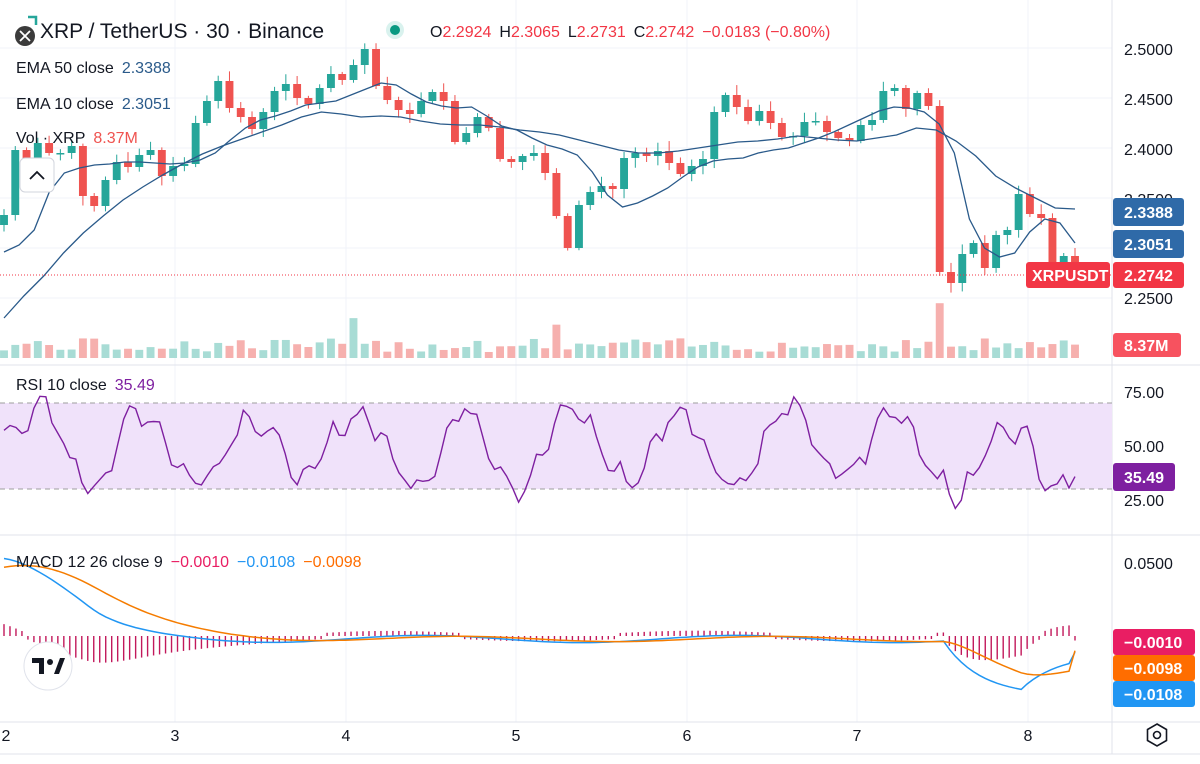 This screenshot has height=764, width=1200. I want to click on symbol-title: XRP / TetherUS · 30 · Binance, so click(182, 31).